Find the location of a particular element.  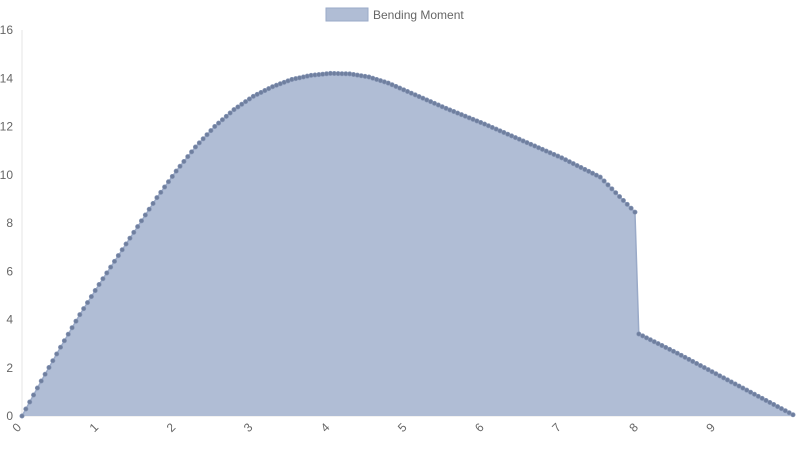

y-tick-label: 14 is located at coordinates (6, 78).